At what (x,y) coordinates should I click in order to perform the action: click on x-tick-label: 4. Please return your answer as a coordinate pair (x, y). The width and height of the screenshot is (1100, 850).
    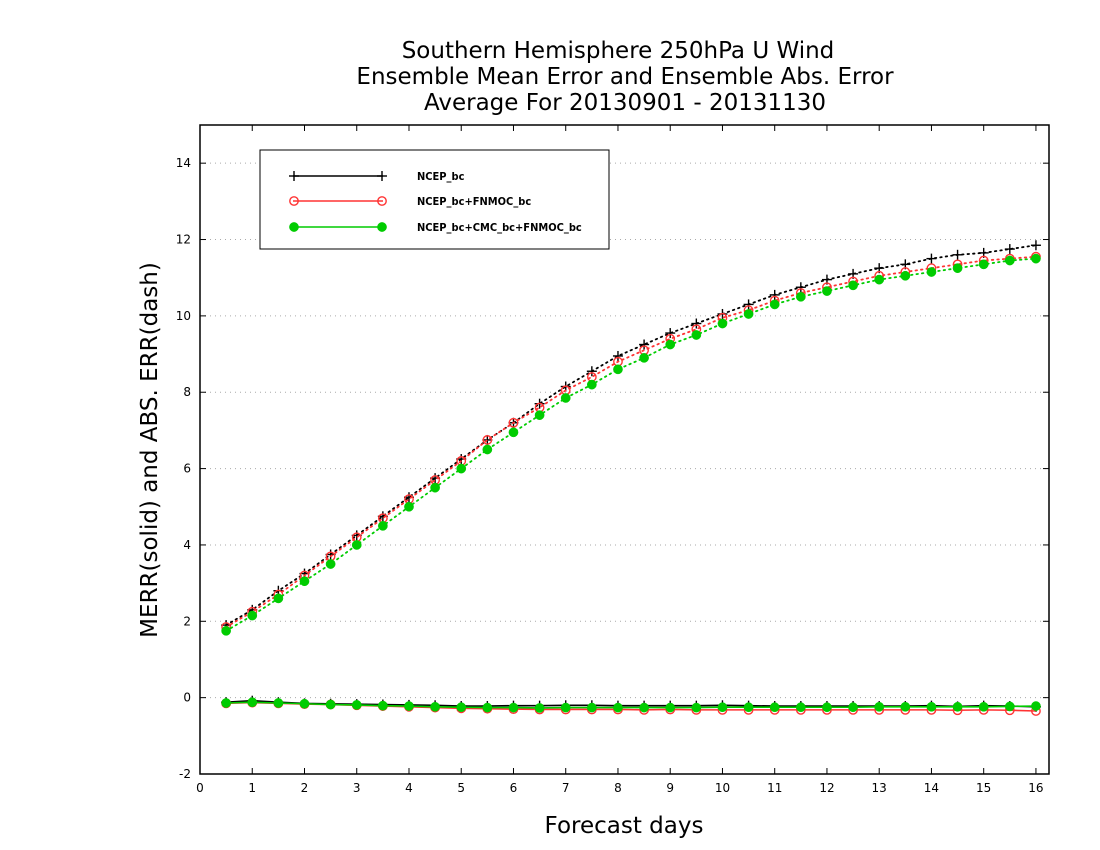
    Looking at the image, I should click on (409, 788).